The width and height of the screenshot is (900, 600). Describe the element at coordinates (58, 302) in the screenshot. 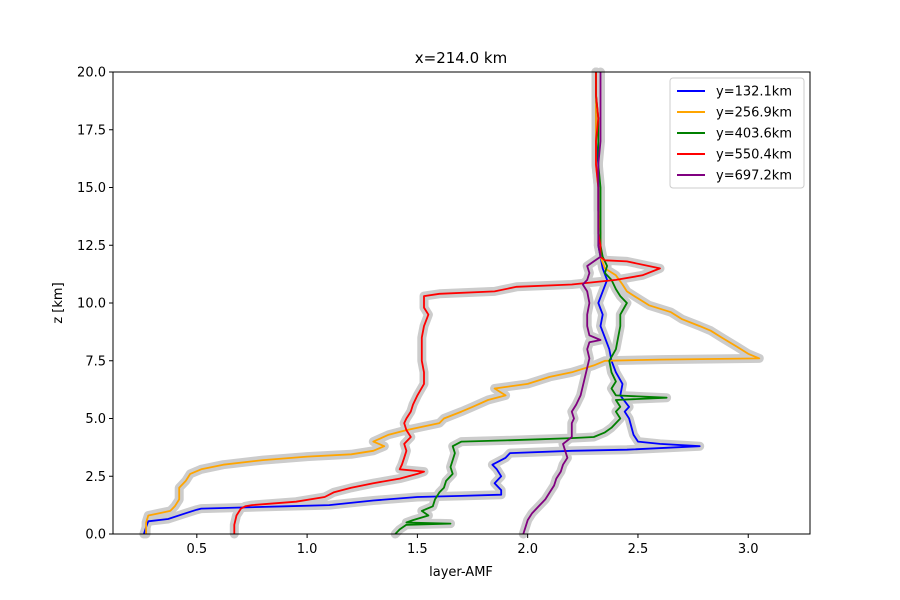

I see `y-axis-label: z [km]` at that location.